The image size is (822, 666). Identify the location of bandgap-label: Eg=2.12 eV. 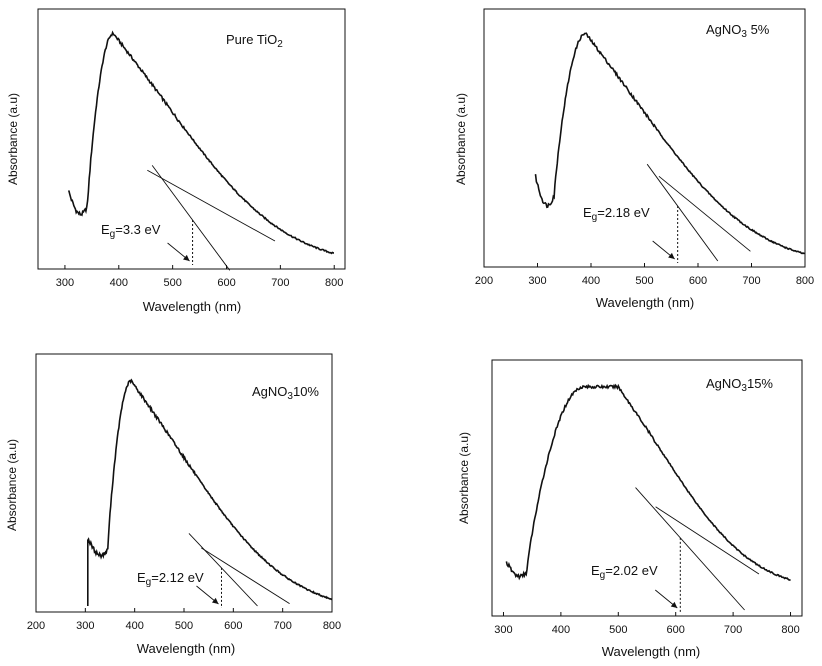
(170, 579).